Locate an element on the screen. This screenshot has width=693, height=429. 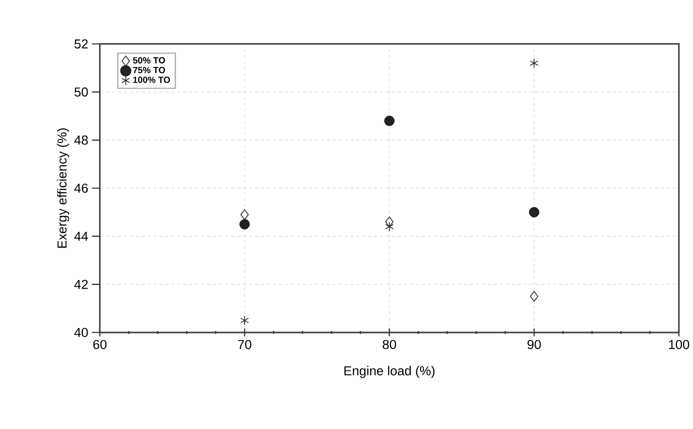
x-tick-label: 80 is located at coordinates (389, 344).